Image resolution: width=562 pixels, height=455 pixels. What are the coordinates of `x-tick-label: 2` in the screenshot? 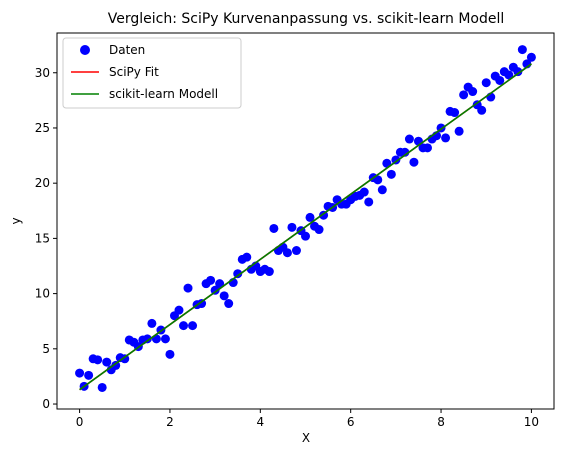 It's located at (170, 422).